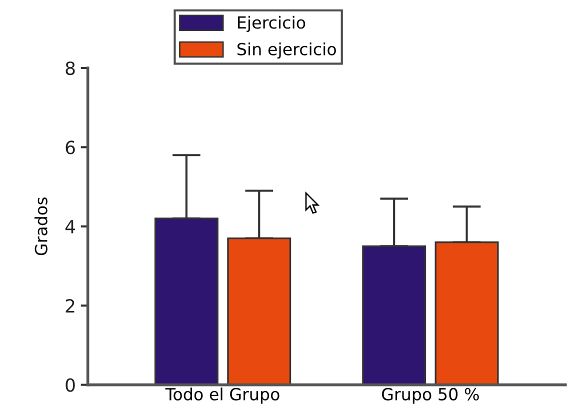 The width and height of the screenshot is (574, 412). What do you see at coordinates (70, 147) in the screenshot?
I see `y-tick-label: 6` at bounding box center [70, 147].